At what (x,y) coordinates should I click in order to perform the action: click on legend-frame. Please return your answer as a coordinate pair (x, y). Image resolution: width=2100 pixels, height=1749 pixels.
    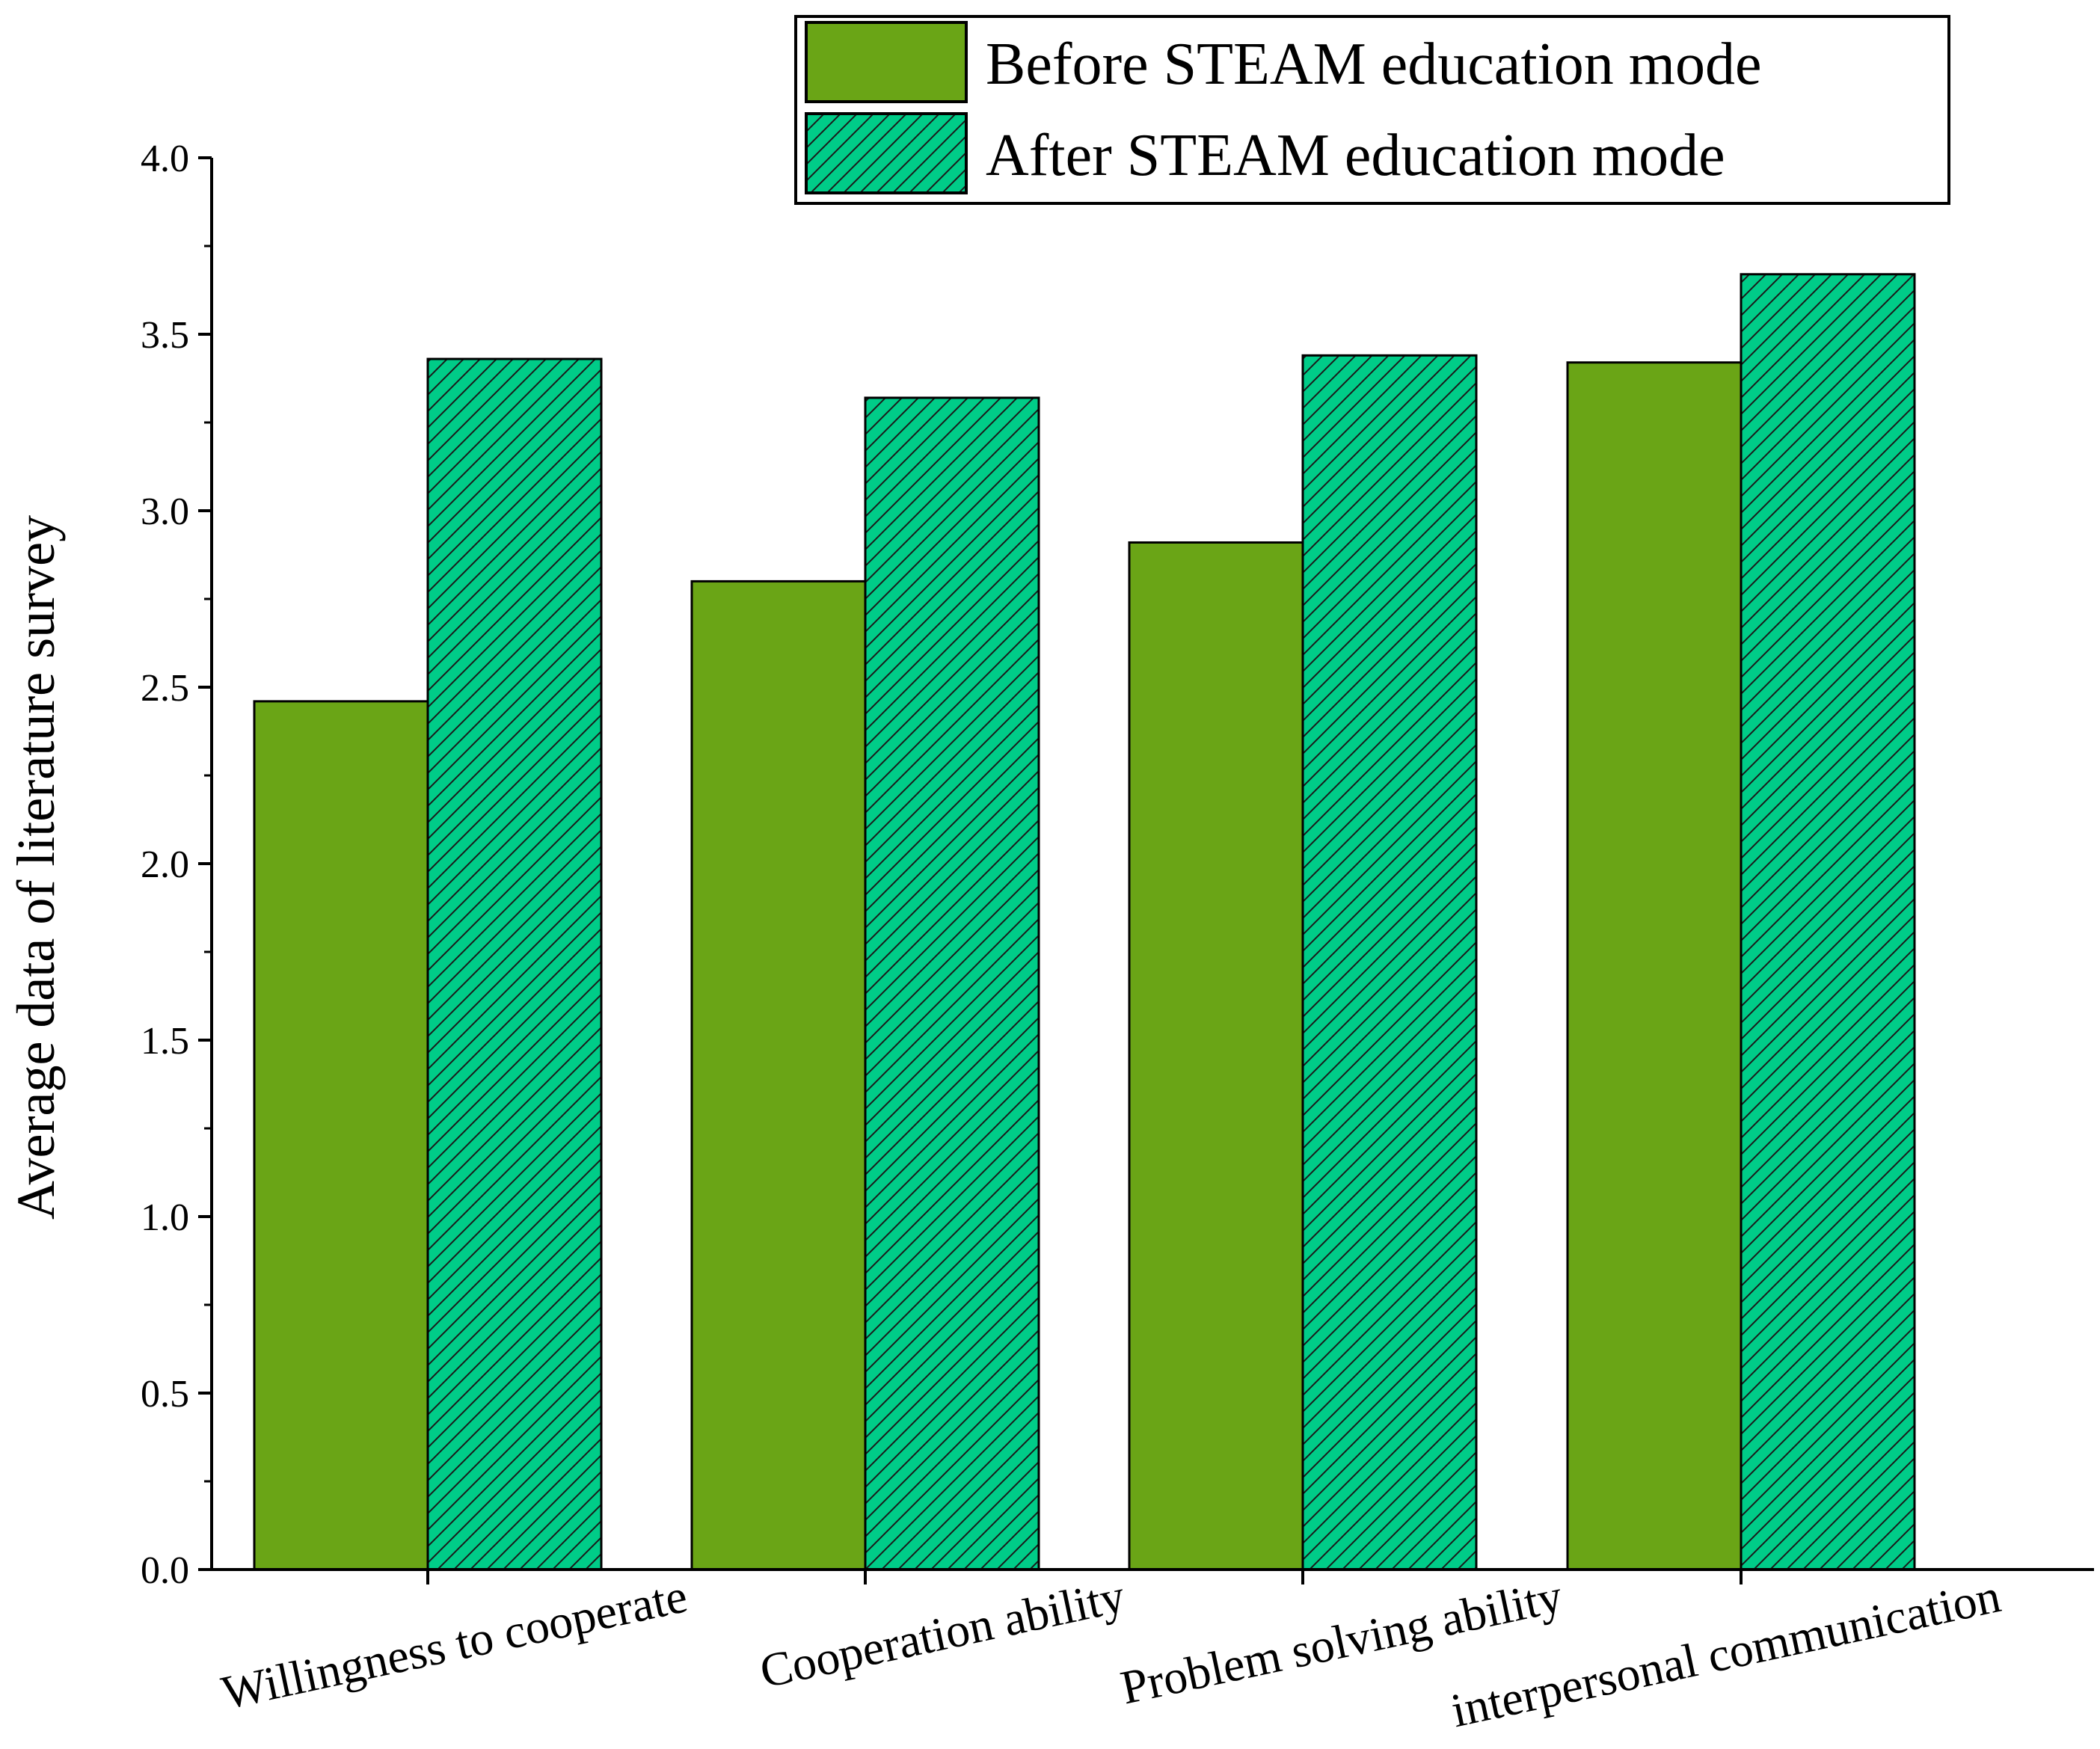
    Looking at the image, I should click on (1372, 110).